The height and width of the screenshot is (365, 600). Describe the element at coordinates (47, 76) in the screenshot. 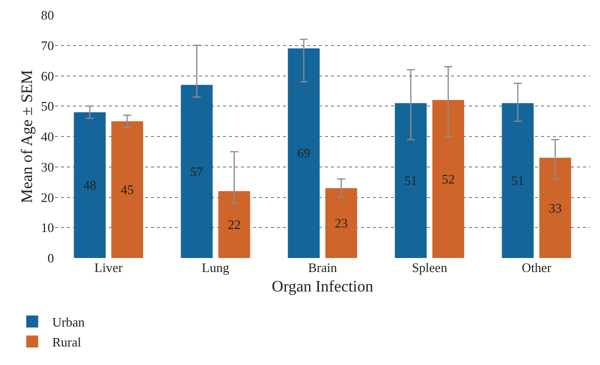

I see `y-tick-label: 60` at that location.